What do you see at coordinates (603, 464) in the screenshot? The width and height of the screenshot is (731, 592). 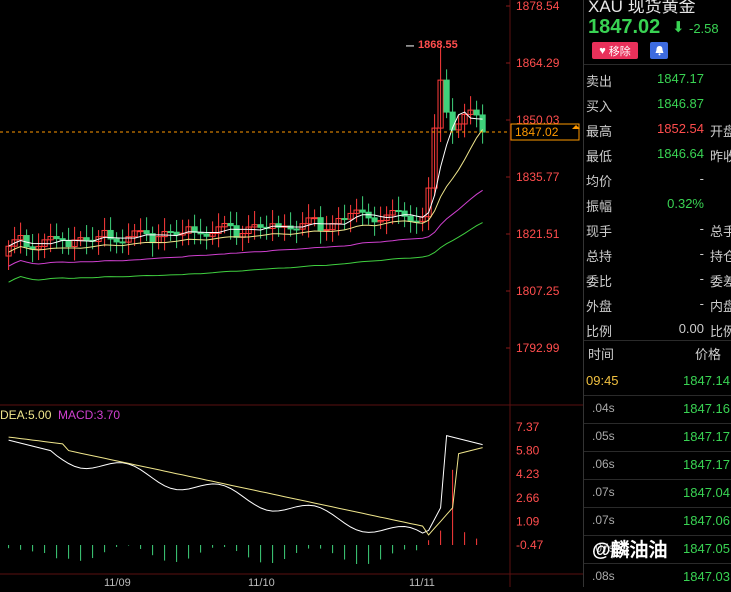 I see `tick-time: .06s` at bounding box center [603, 464].